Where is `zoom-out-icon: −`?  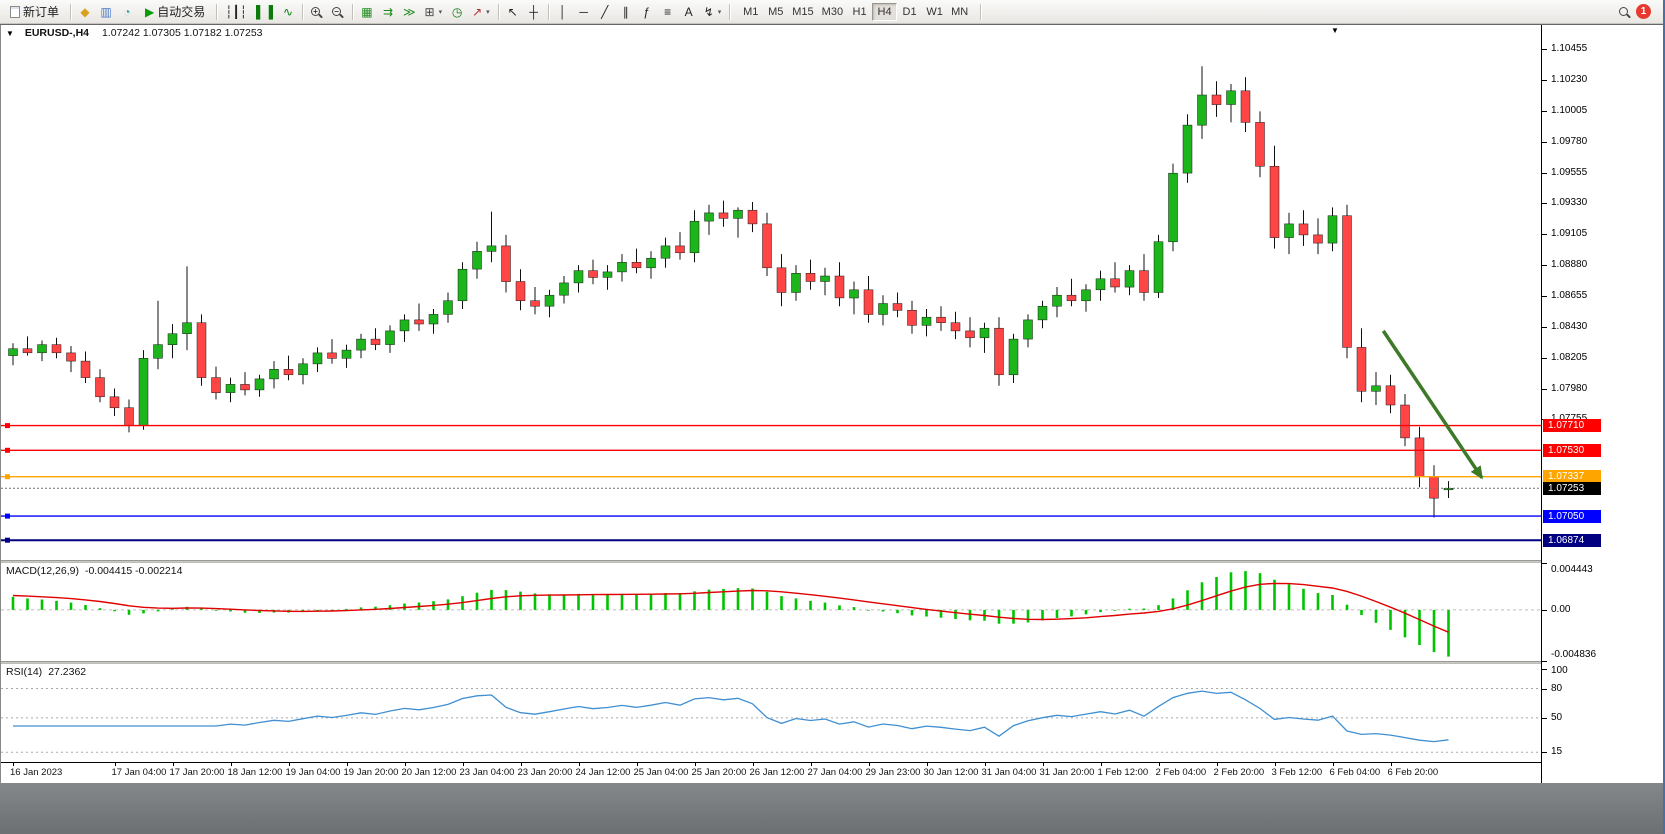 zoom-out-icon: − is located at coordinates (338, 12).